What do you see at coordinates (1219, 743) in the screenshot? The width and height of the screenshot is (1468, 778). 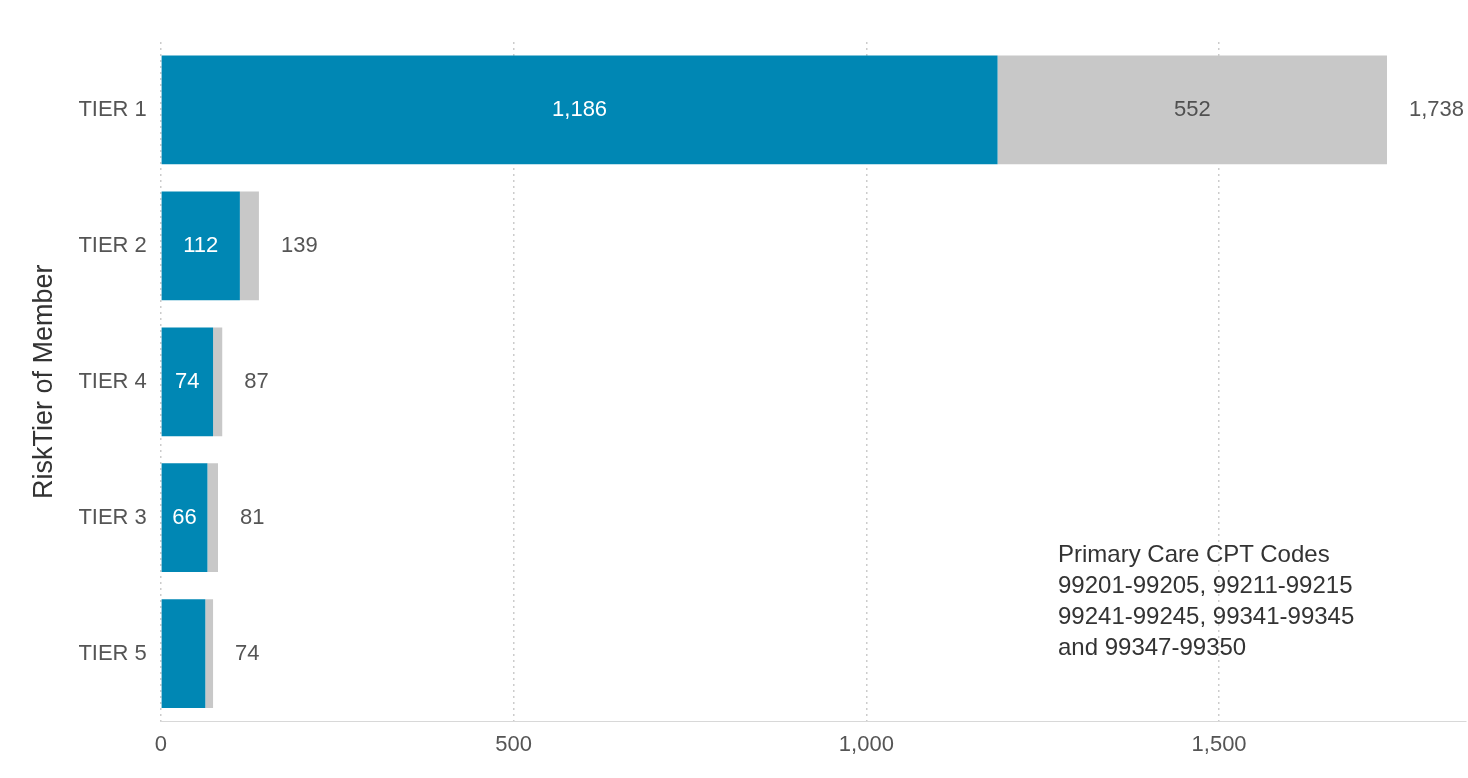 I see `x-tick-label: 1,500` at bounding box center [1219, 743].